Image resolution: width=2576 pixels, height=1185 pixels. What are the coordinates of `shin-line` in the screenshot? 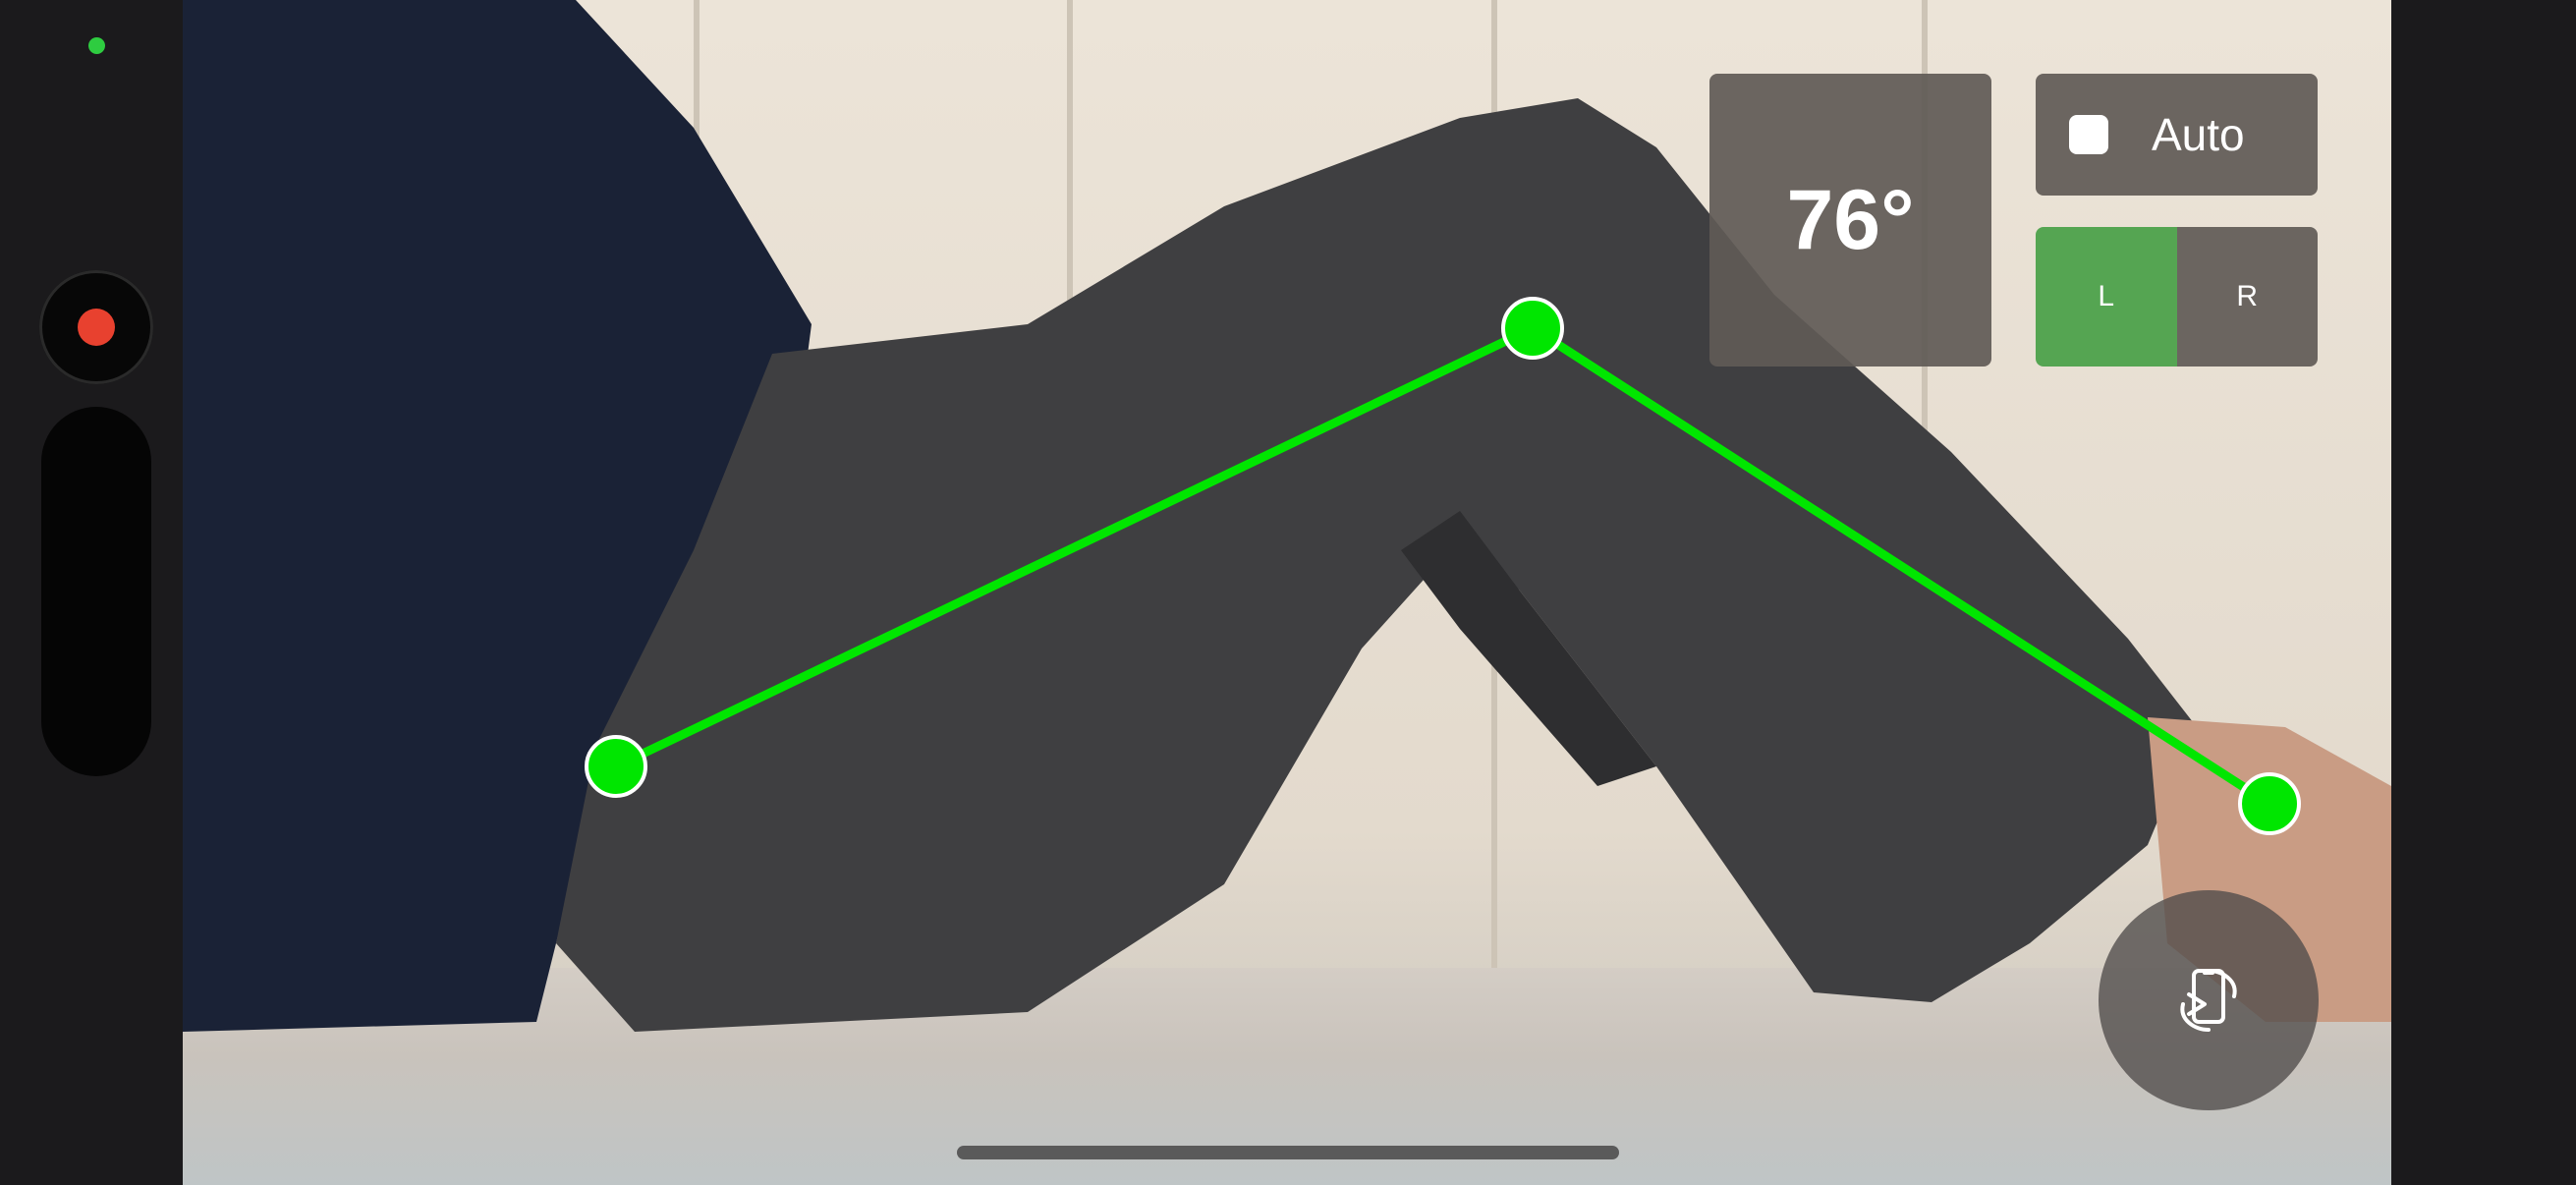 It's located at (1901, 566).